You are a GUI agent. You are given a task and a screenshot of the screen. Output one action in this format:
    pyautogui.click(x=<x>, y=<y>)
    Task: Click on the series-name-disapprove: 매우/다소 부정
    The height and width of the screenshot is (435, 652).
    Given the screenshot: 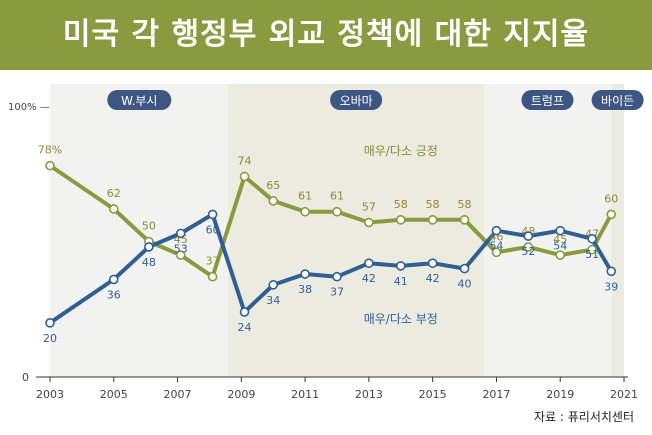 What is the action you would take?
    pyautogui.click(x=401, y=319)
    